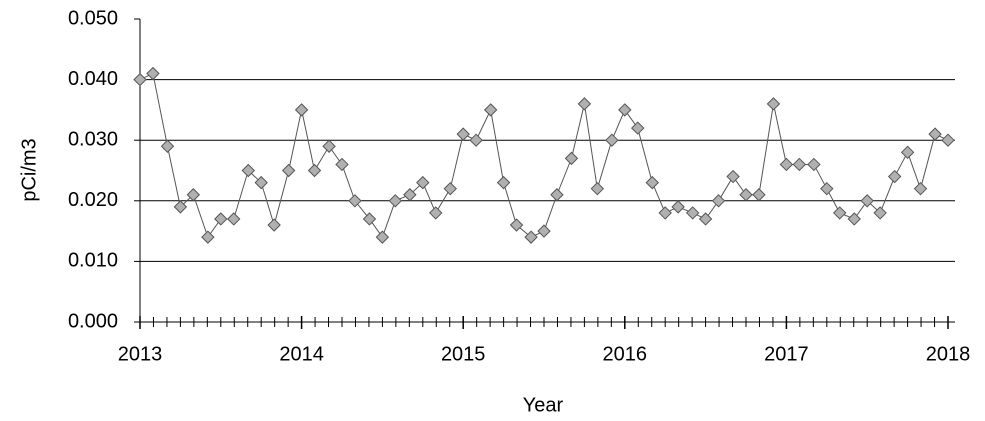 The width and height of the screenshot is (985, 421). I want to click on x-tick-label: 2013, so click(140, 354).